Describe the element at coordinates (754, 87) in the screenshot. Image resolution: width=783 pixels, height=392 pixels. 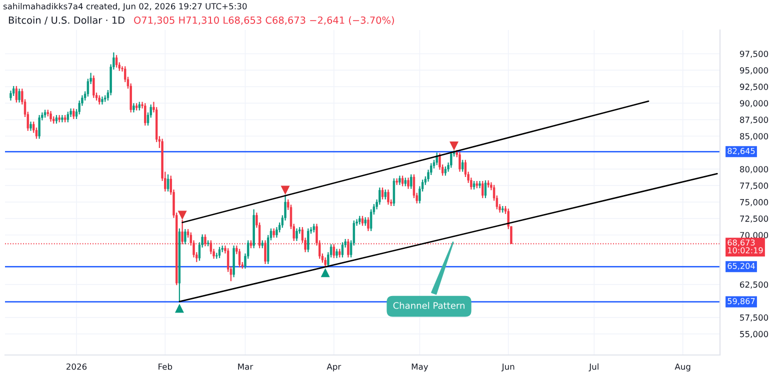
I see `y-tick-label: 92,500` at that location.